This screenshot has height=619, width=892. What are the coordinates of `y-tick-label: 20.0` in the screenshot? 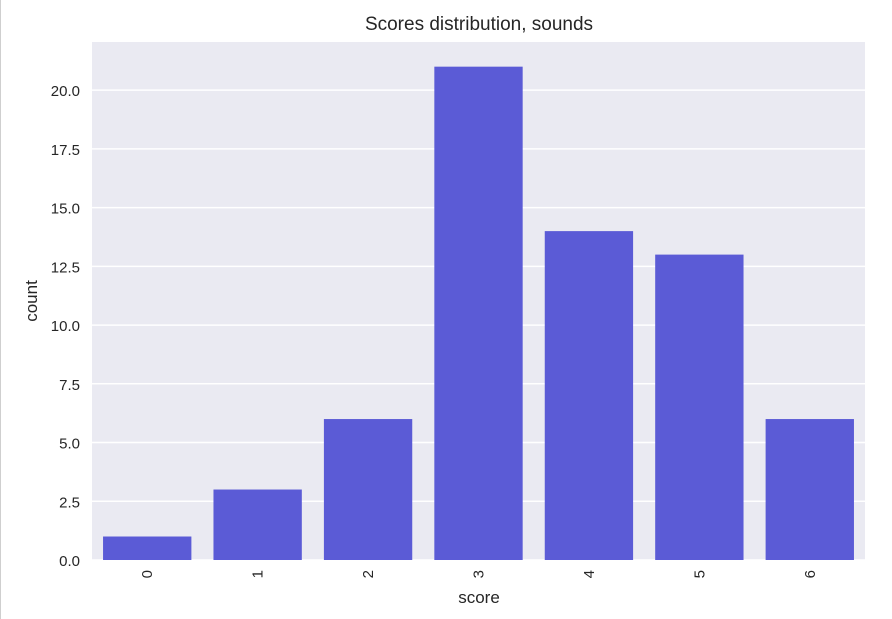 It's located at (65, 91).